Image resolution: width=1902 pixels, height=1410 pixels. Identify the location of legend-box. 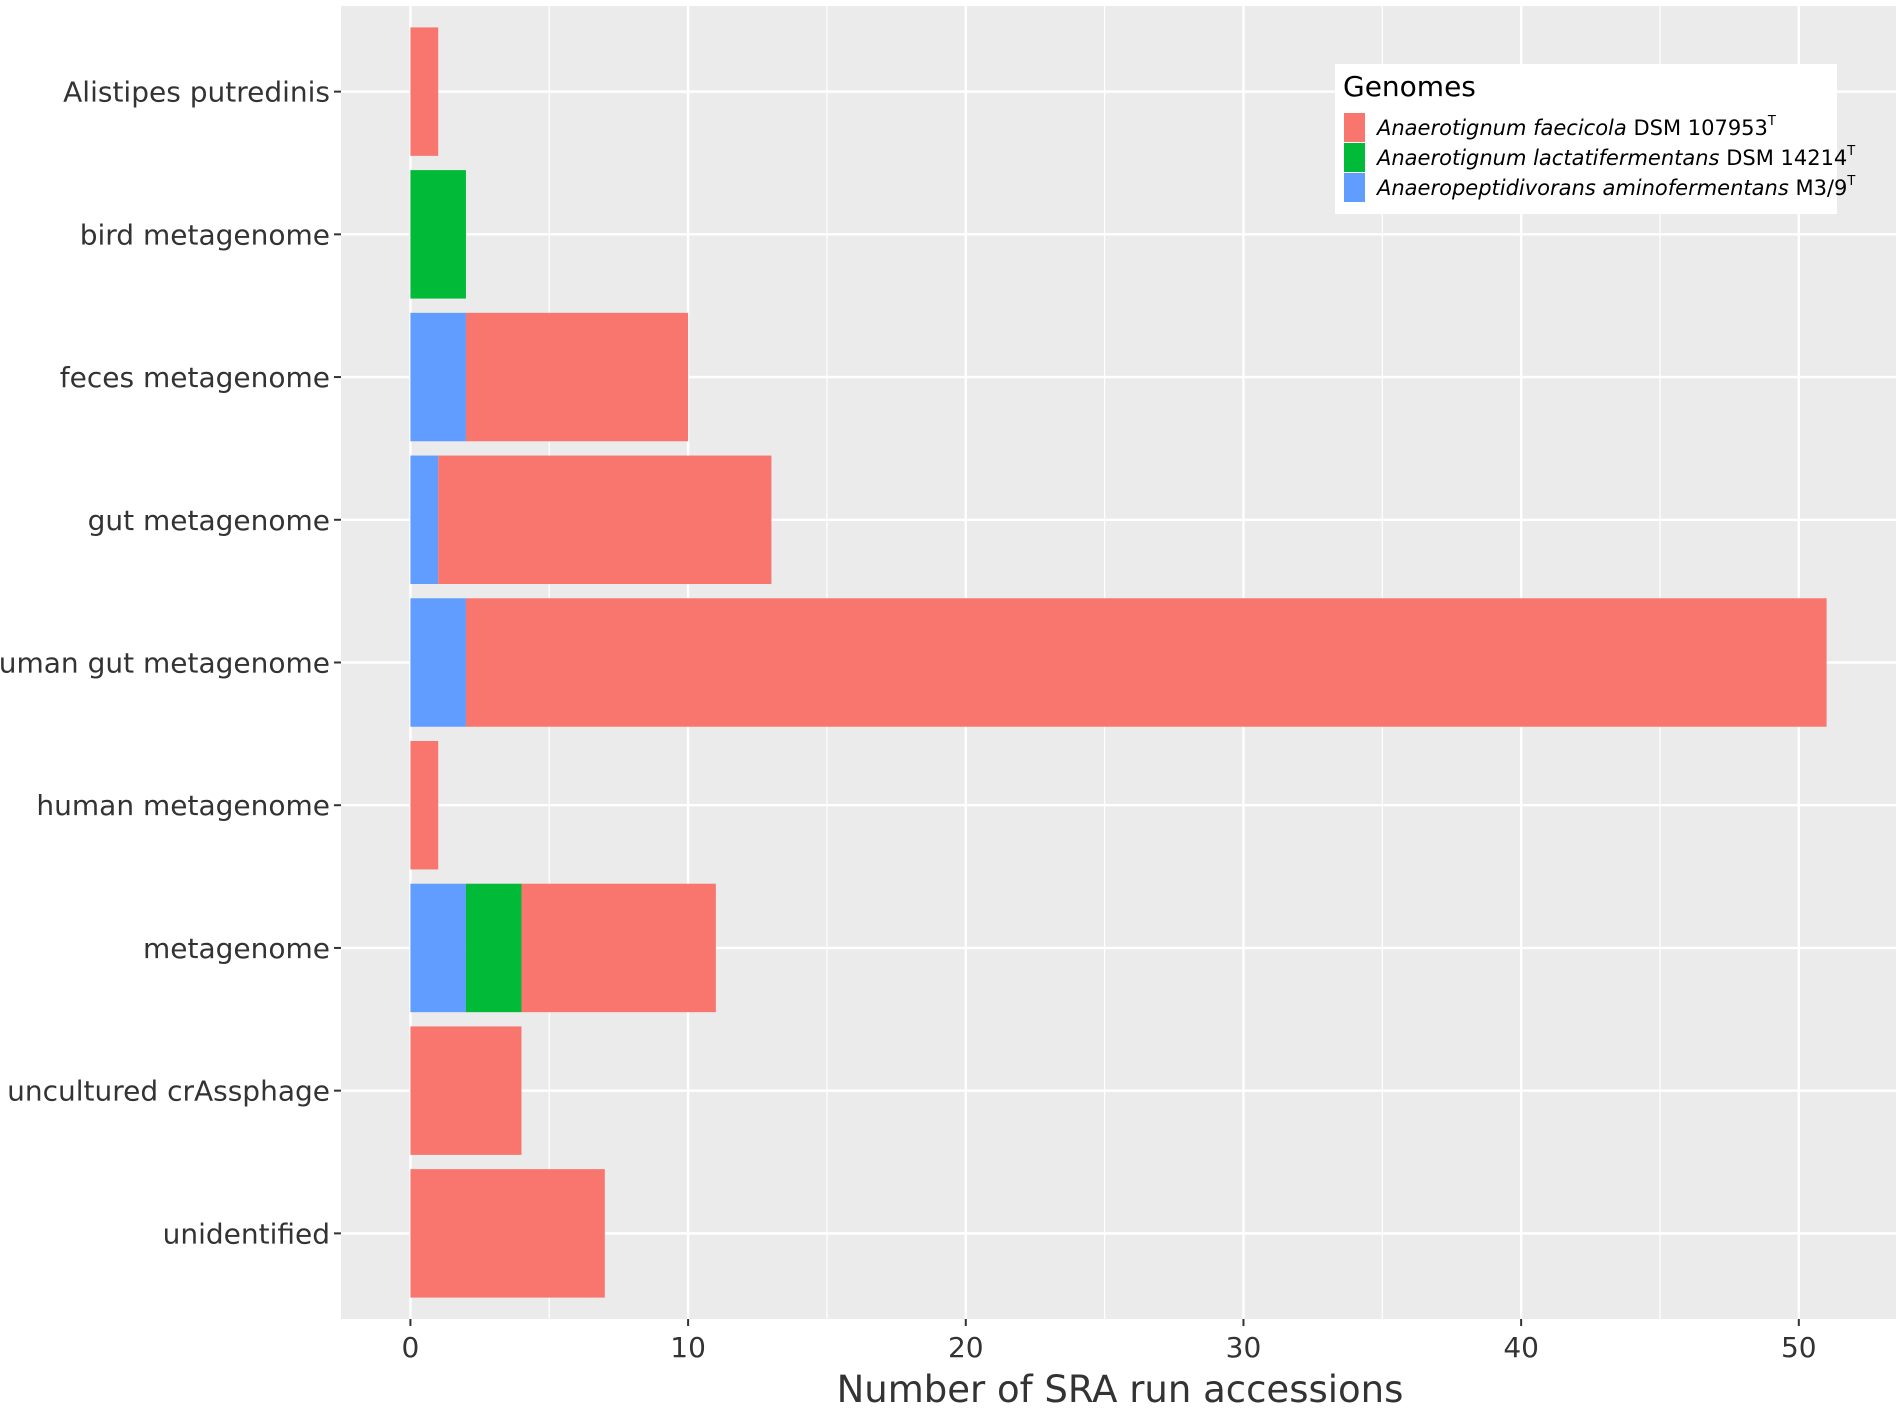
(1586, 139).